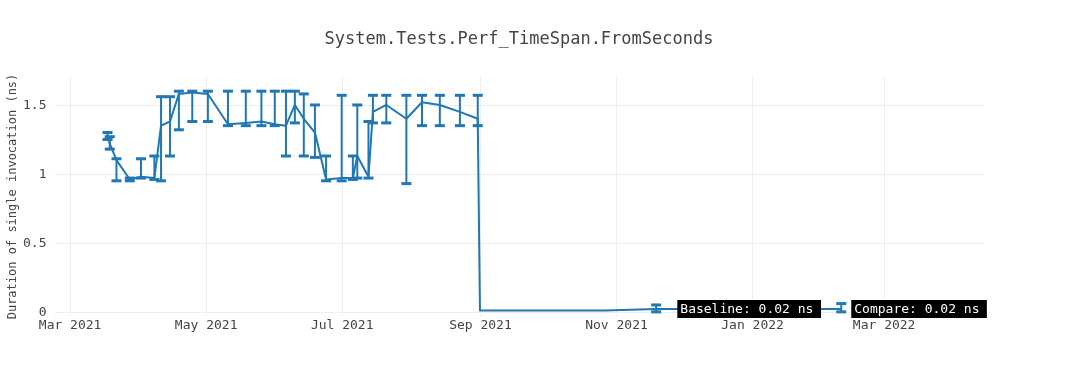  I want to click on y-tick-label: 1.5, so click(35, 105).